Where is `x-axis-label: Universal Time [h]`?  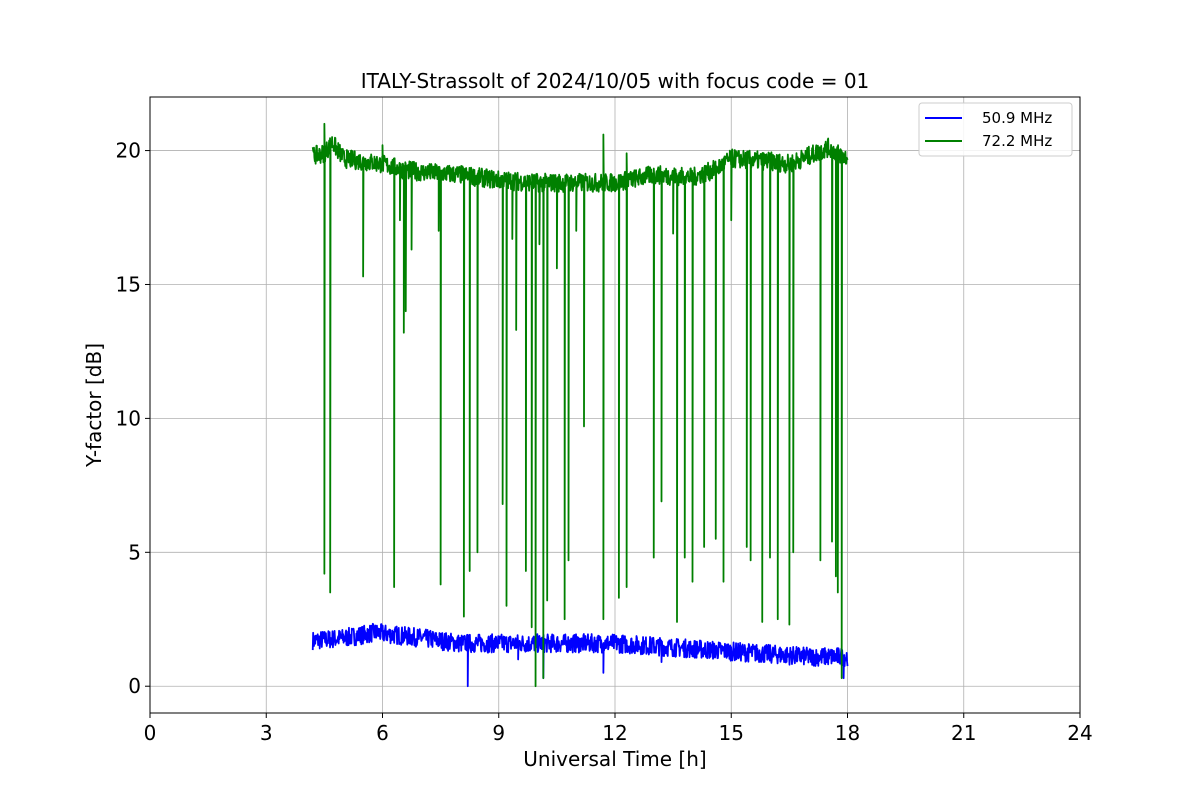
x-axis-label: Universal Time [h] is located at coordinates (614, 759).